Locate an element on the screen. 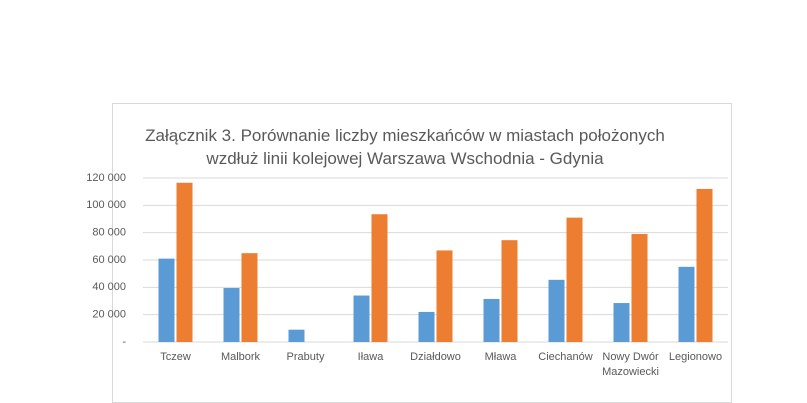 The height and width of the screenshot is (403, 807). y-tick-label: 80 000 is located at coordinates (109, 233).